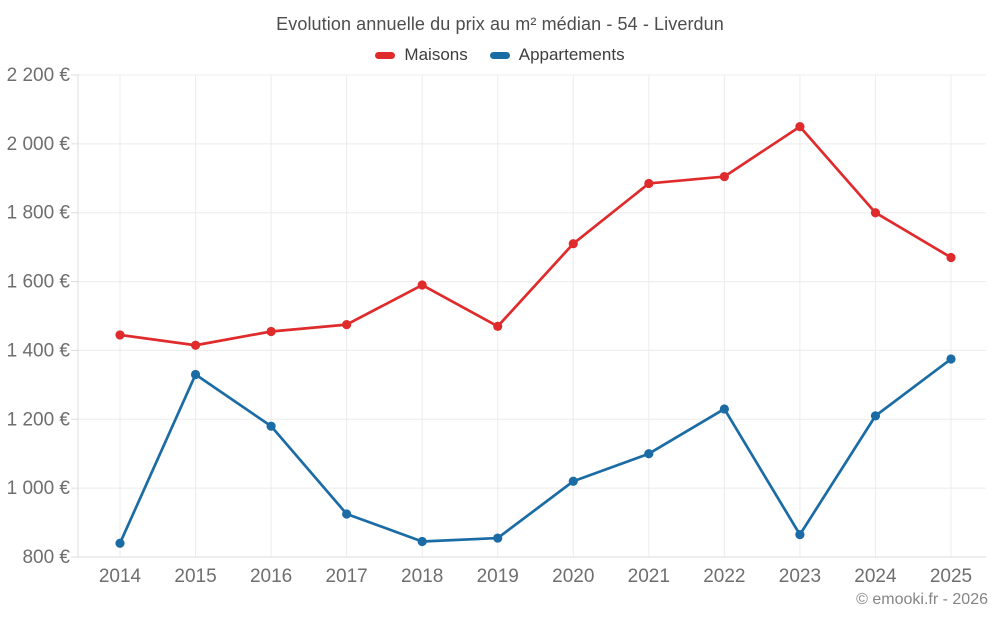  Describe the element at coordinates (571, 54) in the screenshot. I see `legend-label-appartements: Appartements` at that location.